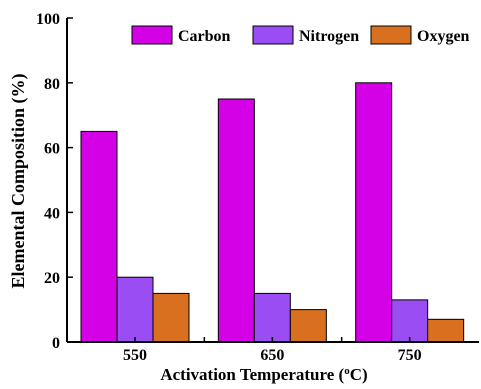 Image resolution: width=481 pixels, height=389 pixels. I want to click on x-axis-label-tail: C), so click(359, 374).